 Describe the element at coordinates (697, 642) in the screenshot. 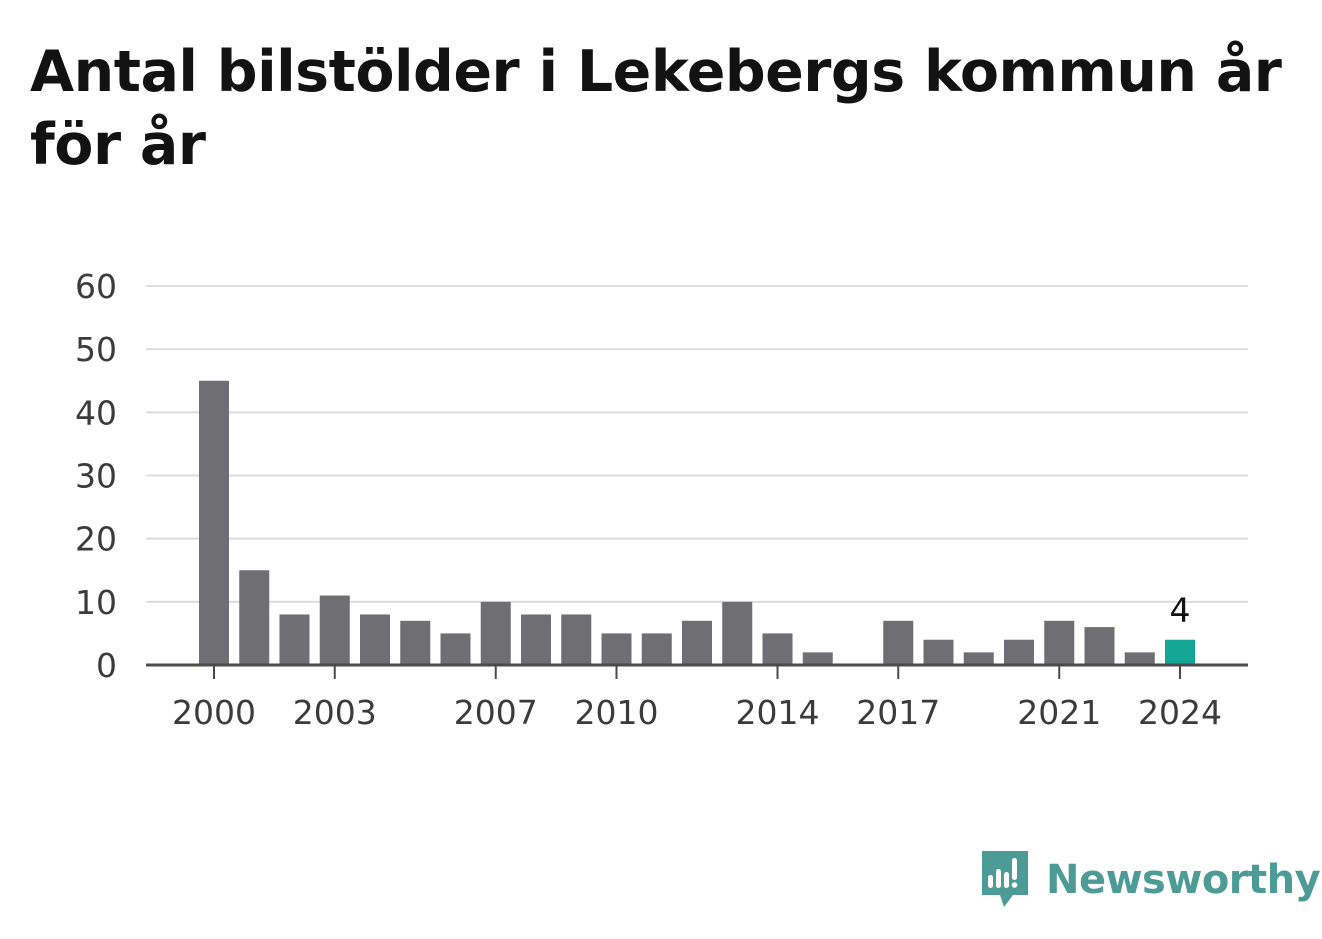

I see `bar-2012` at that location.